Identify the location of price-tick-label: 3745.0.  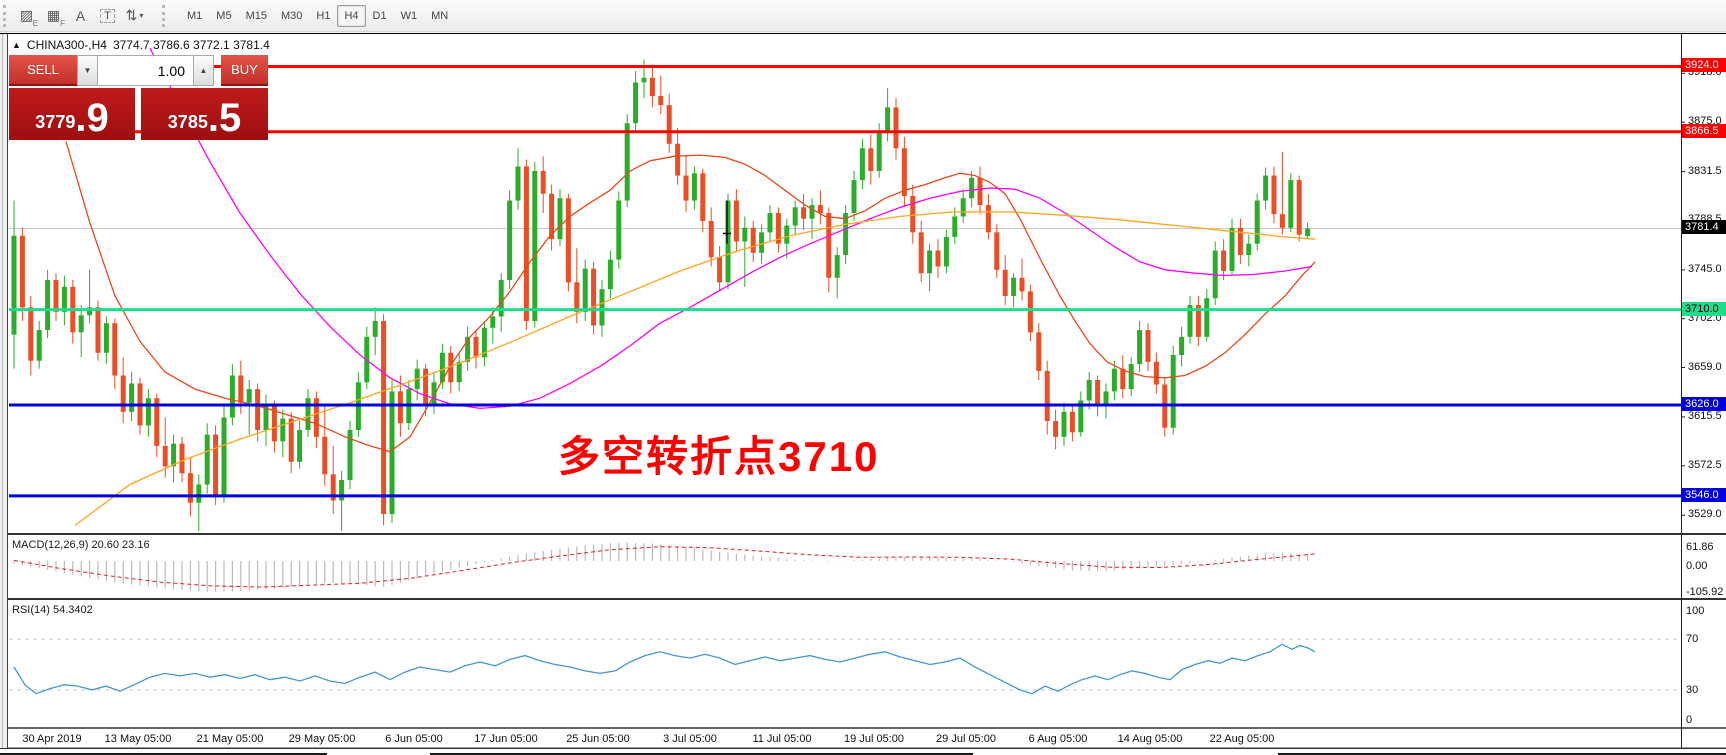
(1705, 268).